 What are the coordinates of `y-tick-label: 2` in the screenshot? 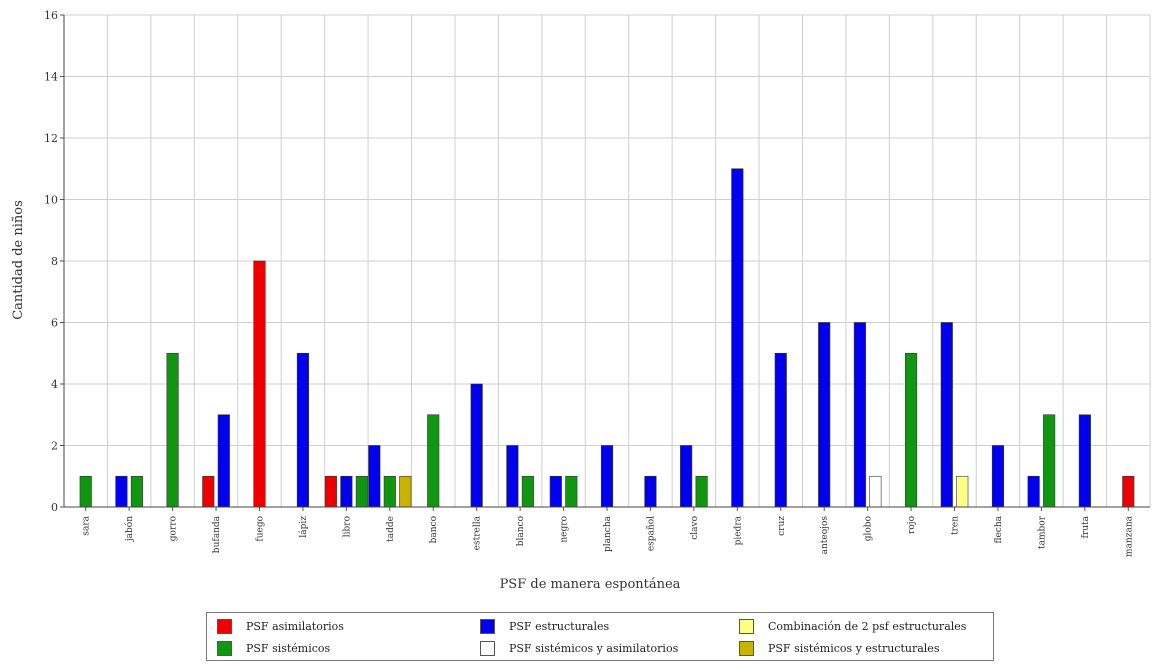 It's located at (54, 446).